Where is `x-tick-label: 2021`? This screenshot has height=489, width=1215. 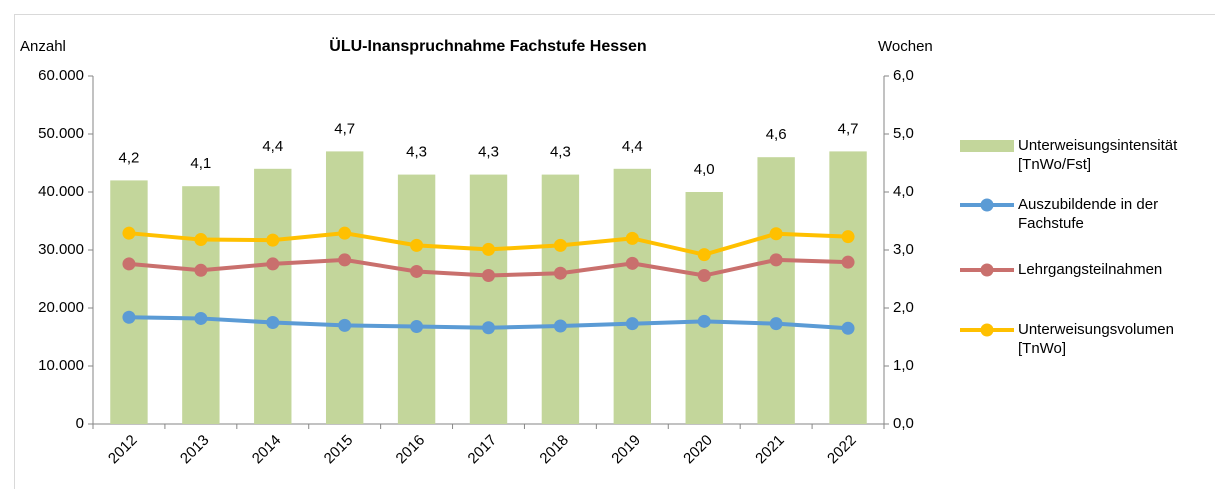
x-tick-label: 2021 is located at coordinates (770, 450).